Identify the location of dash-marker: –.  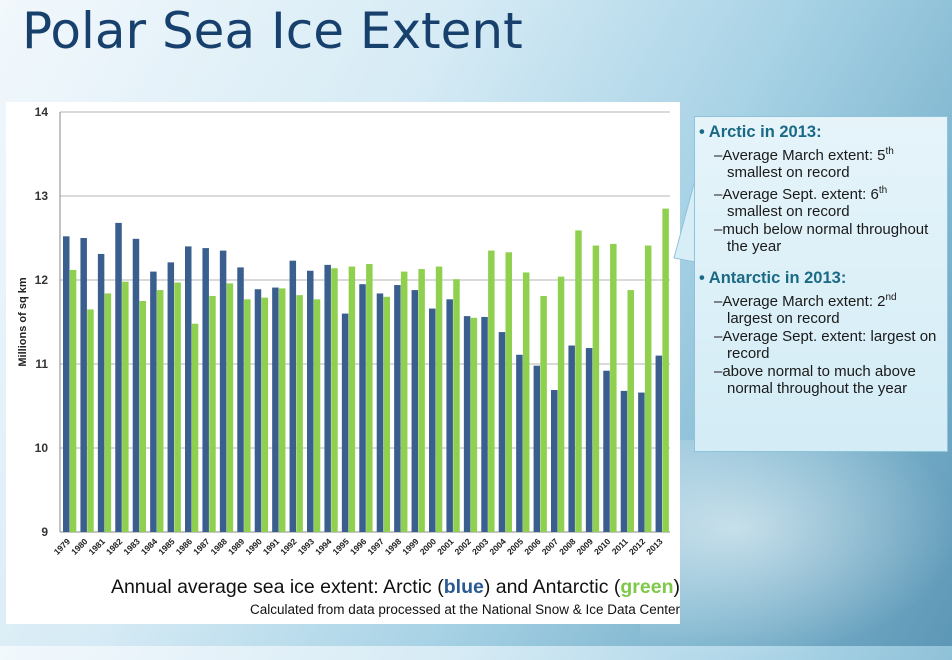
(718, 336).